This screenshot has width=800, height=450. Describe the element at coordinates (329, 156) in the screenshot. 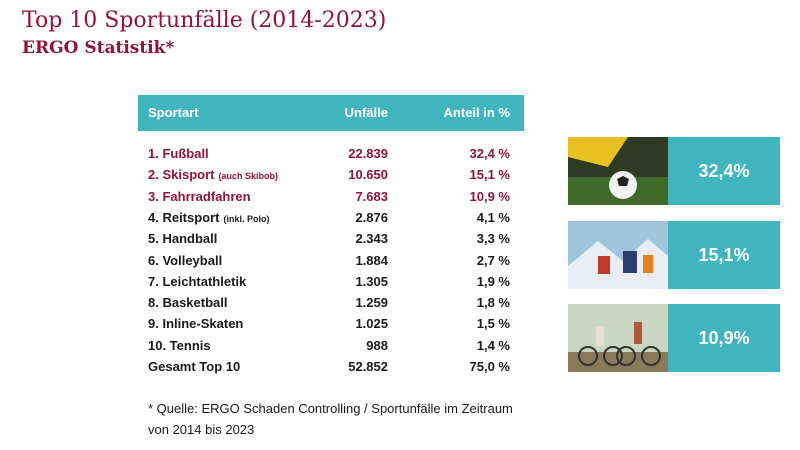

I see `table-row: 1. Fußball 22.839 32,4 %` at that location.